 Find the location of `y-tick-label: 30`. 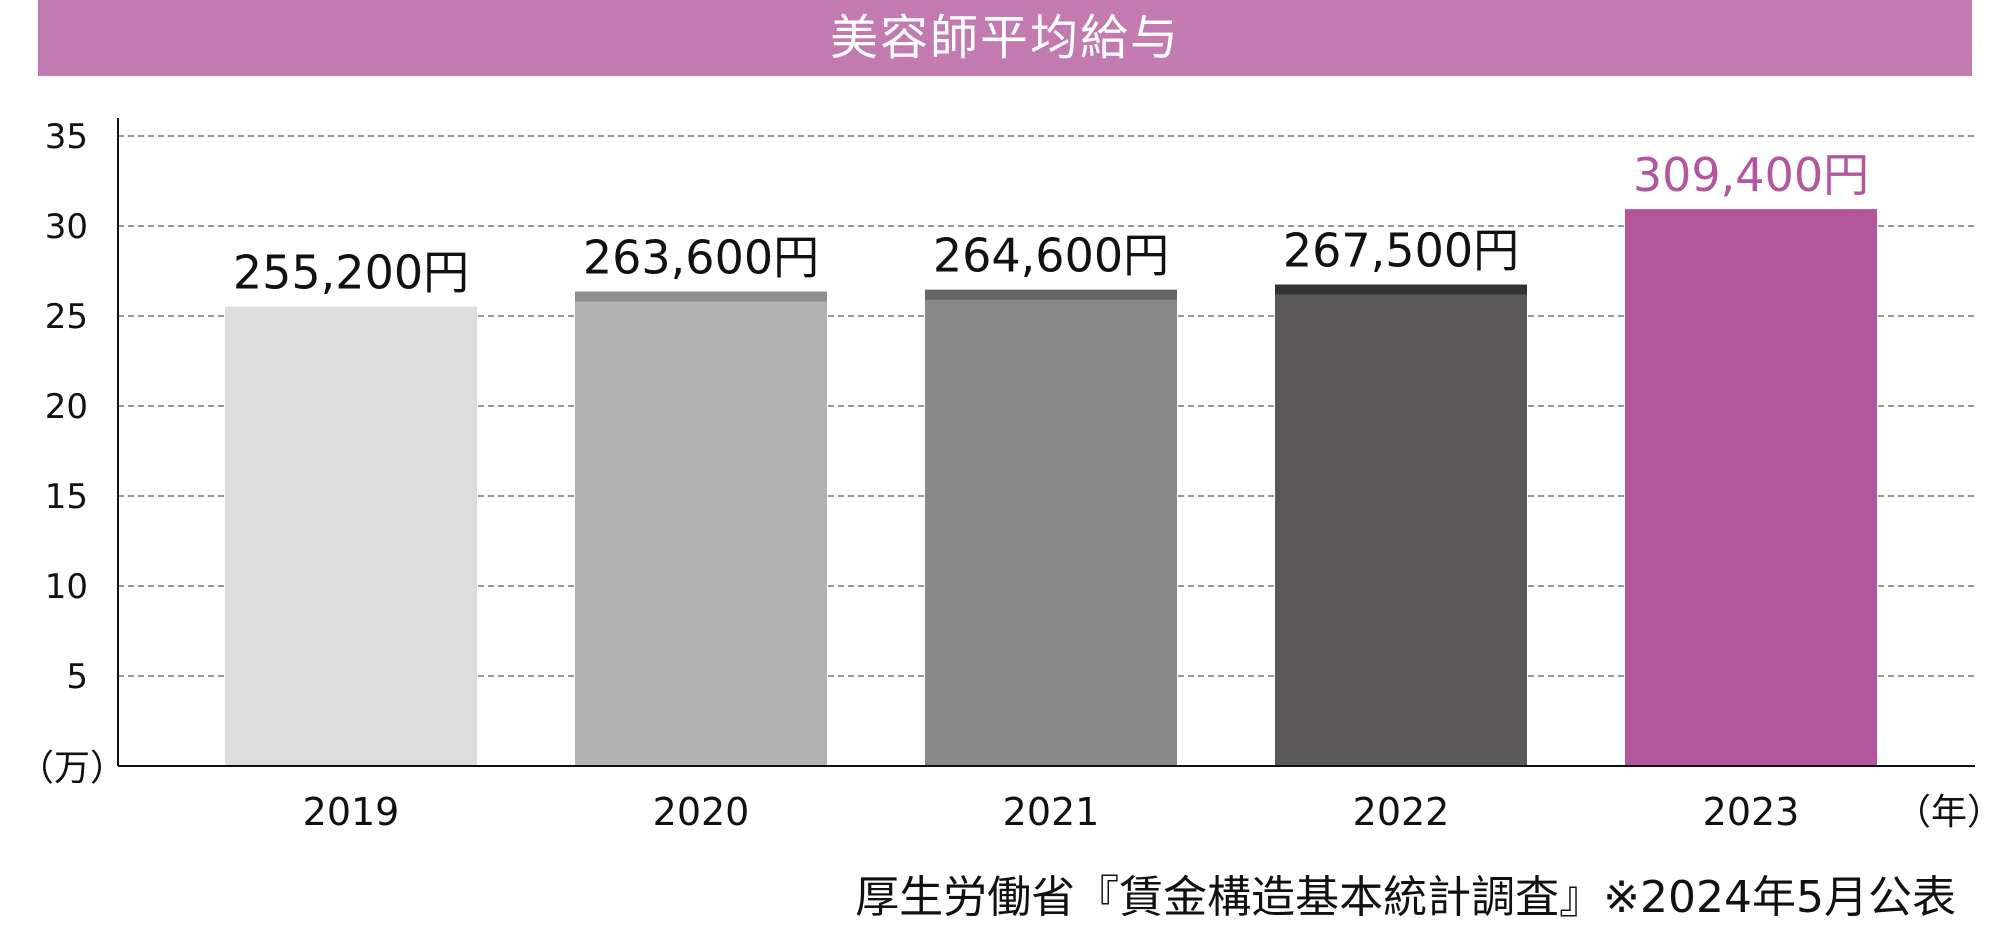

y-tick-label: 30 is located at coordinates (66, 227).